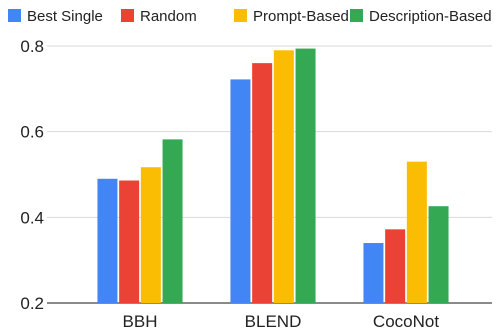  I want to click on y-tick-label: 0.2, so click(32, 303).